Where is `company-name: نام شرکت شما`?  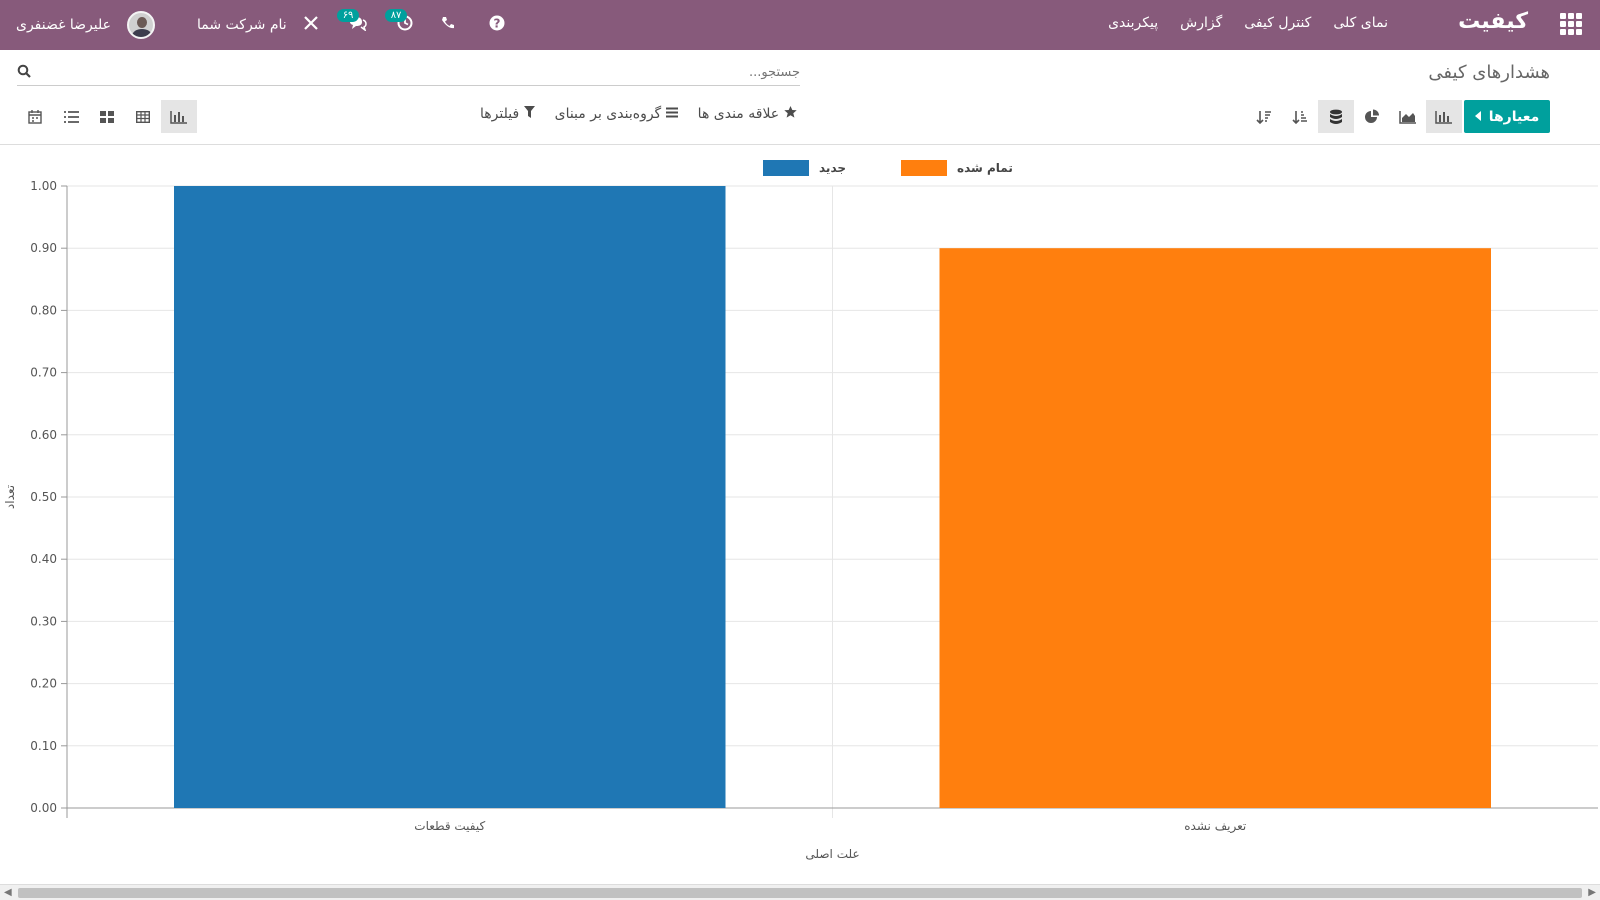 company-name: نام شرکت شما is located at coordinates (242, 25).